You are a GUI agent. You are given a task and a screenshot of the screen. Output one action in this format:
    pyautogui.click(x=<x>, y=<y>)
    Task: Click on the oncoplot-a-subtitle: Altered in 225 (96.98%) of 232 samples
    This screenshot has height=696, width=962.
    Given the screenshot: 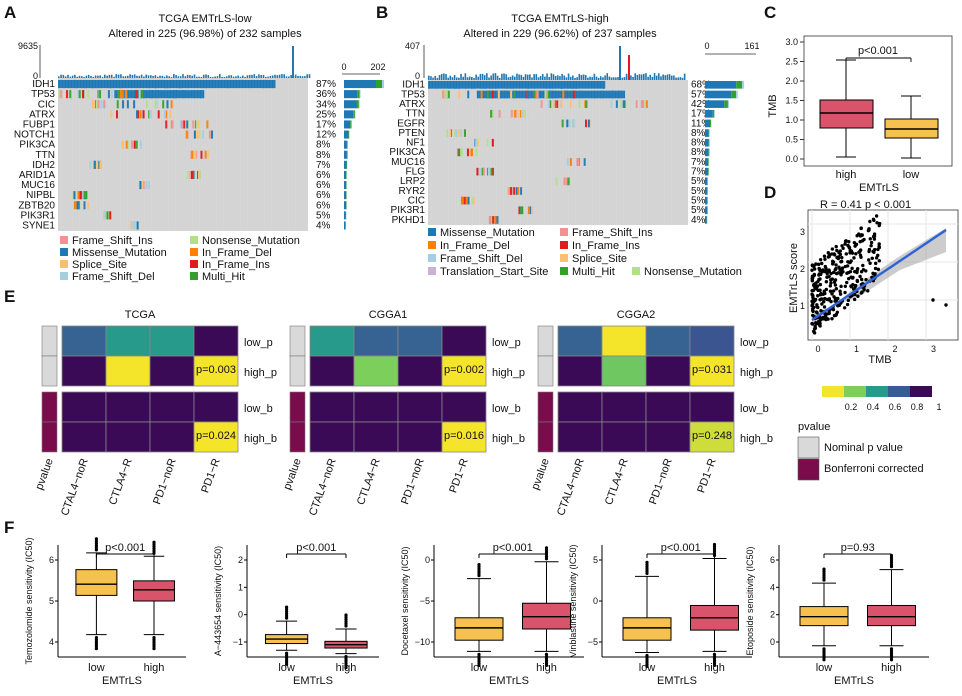 What is the action you would take?
    pyautogui.click(x=205, y=34)
    